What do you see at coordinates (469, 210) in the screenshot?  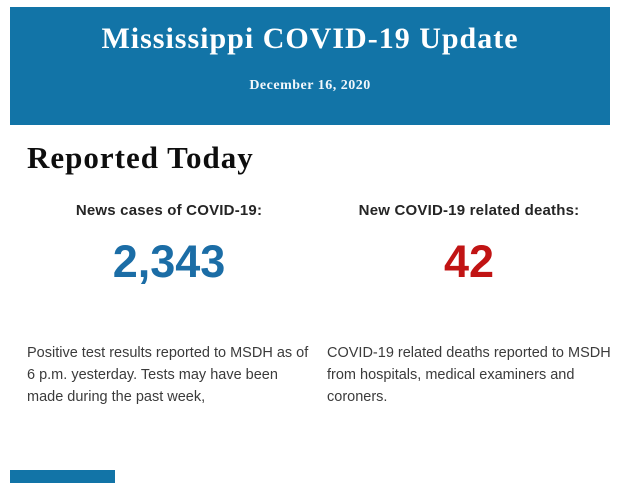 I see `deaths-label: New COVID-19 related deaths:` at bounding box center [469, 210].